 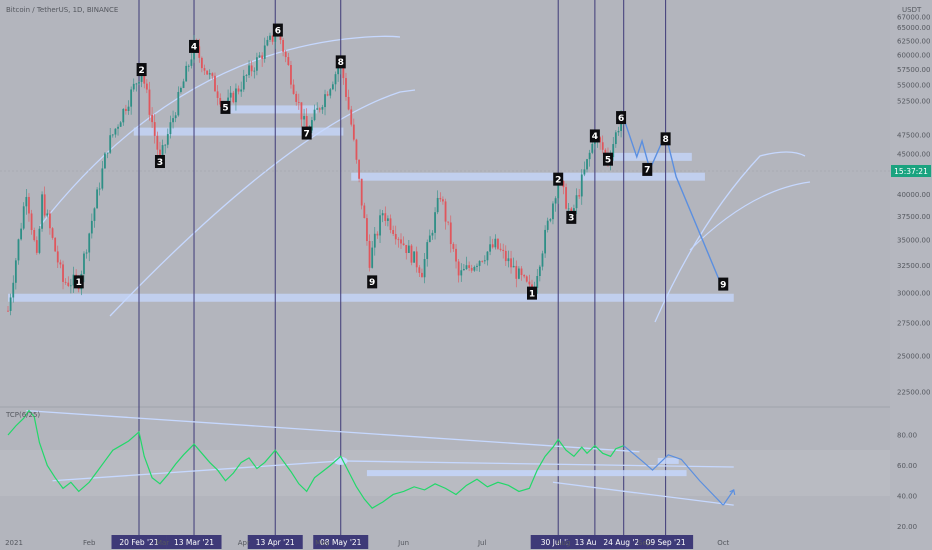 I want to click on price-tick-label: 25000.00, so click(x=913, y=356).